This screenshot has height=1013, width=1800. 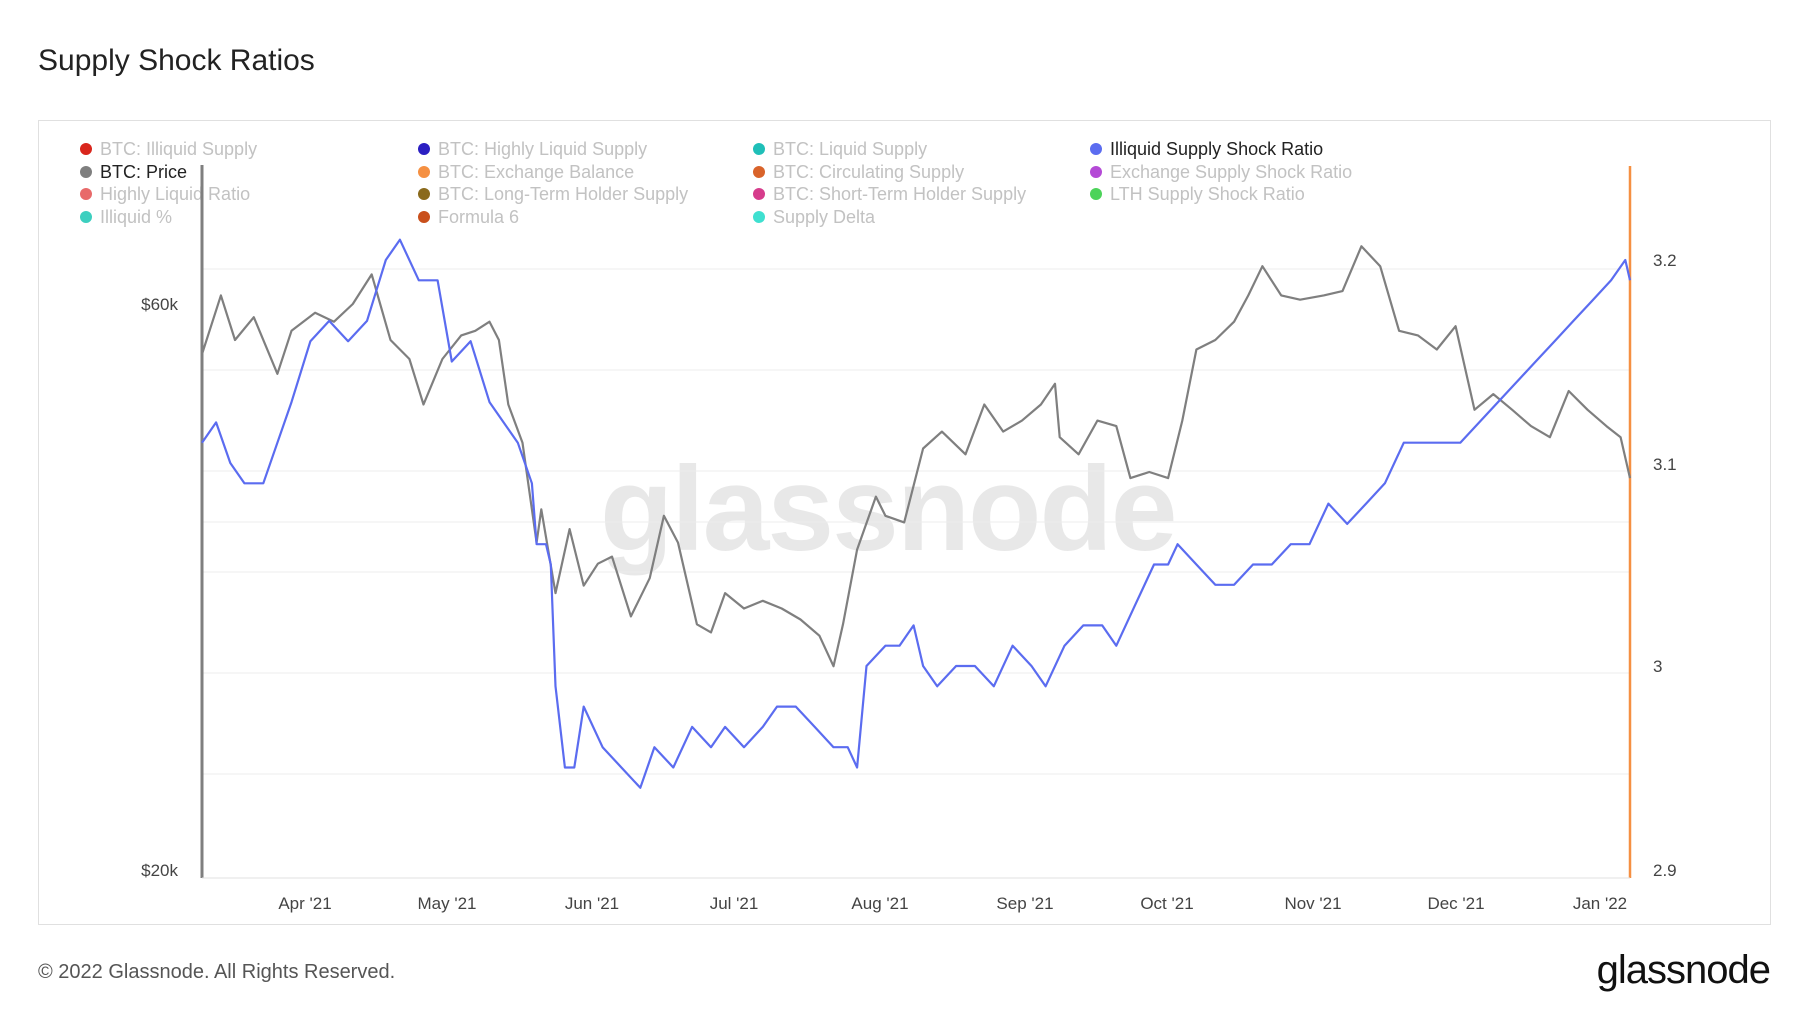 I want to click on y-left-tick-label: $20k, so click(x=159, y=870).